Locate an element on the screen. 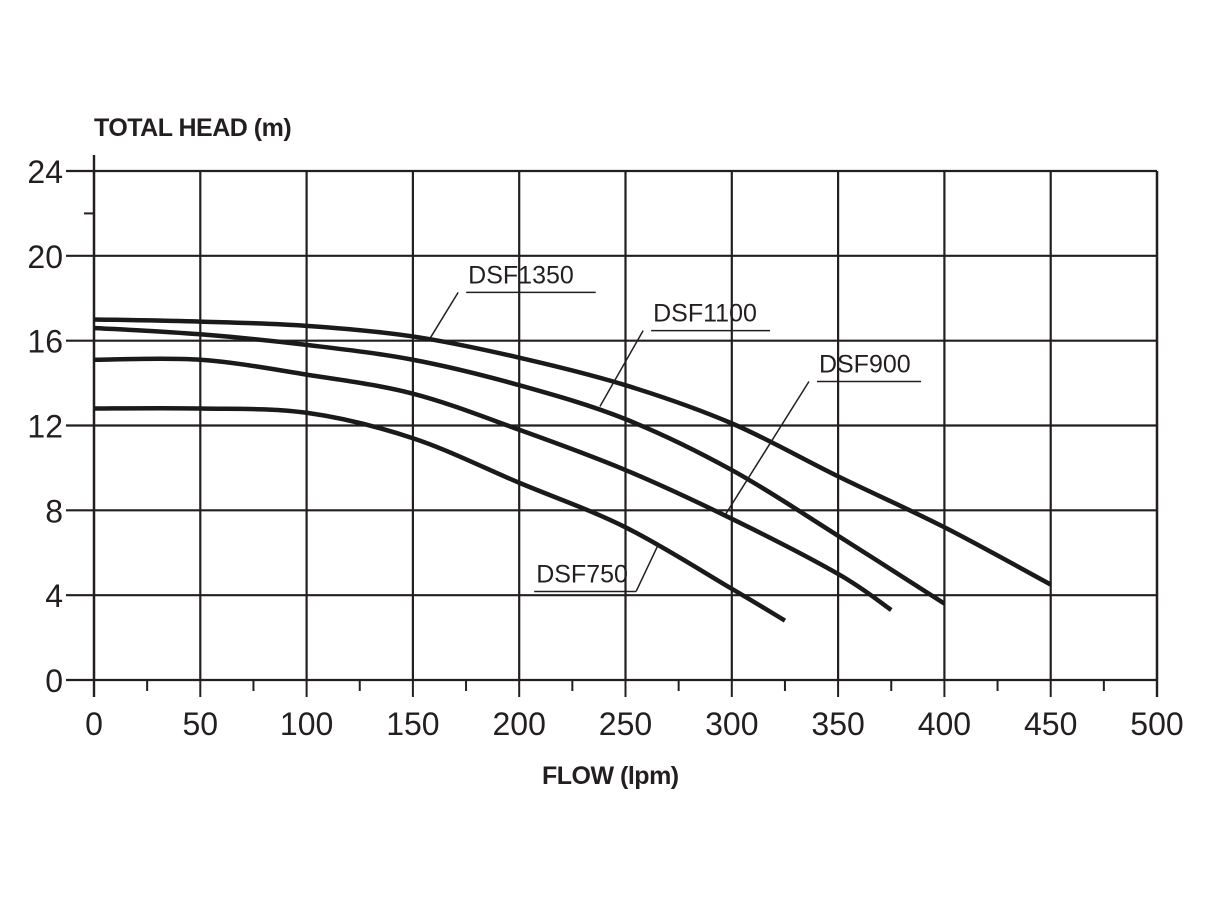  curve-labels: DSF1350 DSF1100 DSF900 DSF750 is located at coordinates (675, 427).